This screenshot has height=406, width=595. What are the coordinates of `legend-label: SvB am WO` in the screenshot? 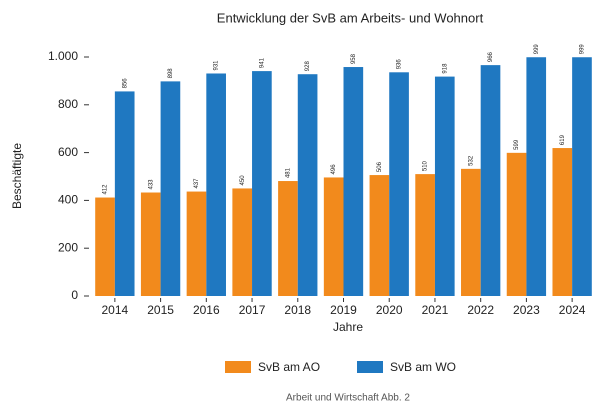 It's located at (423, 367).